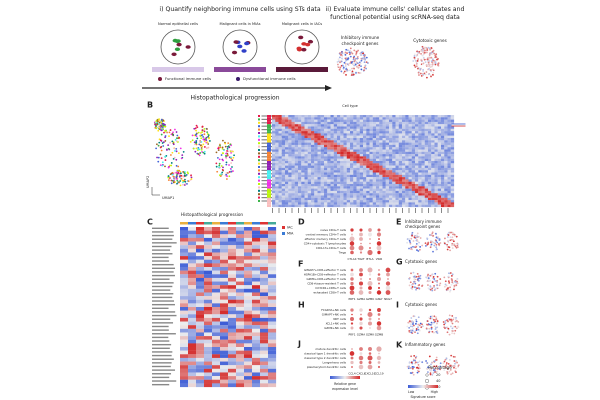 The image size is (600, 400). Describe the element at coordinates (269, 196) in the screenshot. I see `side-bar` at that location.